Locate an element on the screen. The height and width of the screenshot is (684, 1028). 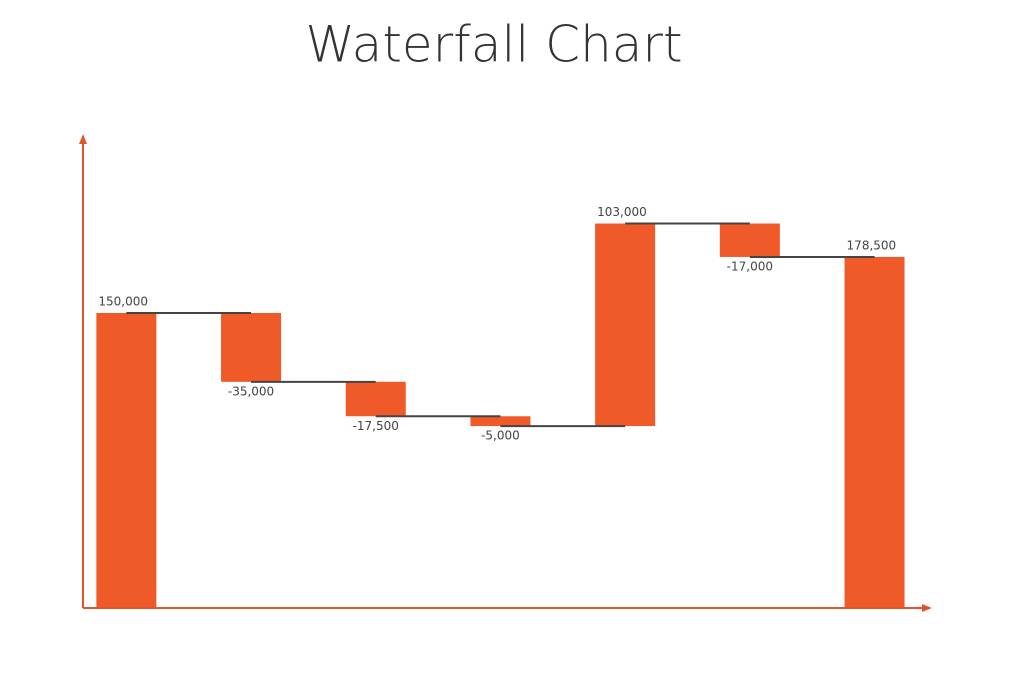
value-label: 150,000 is located at coordinates (123, 302).